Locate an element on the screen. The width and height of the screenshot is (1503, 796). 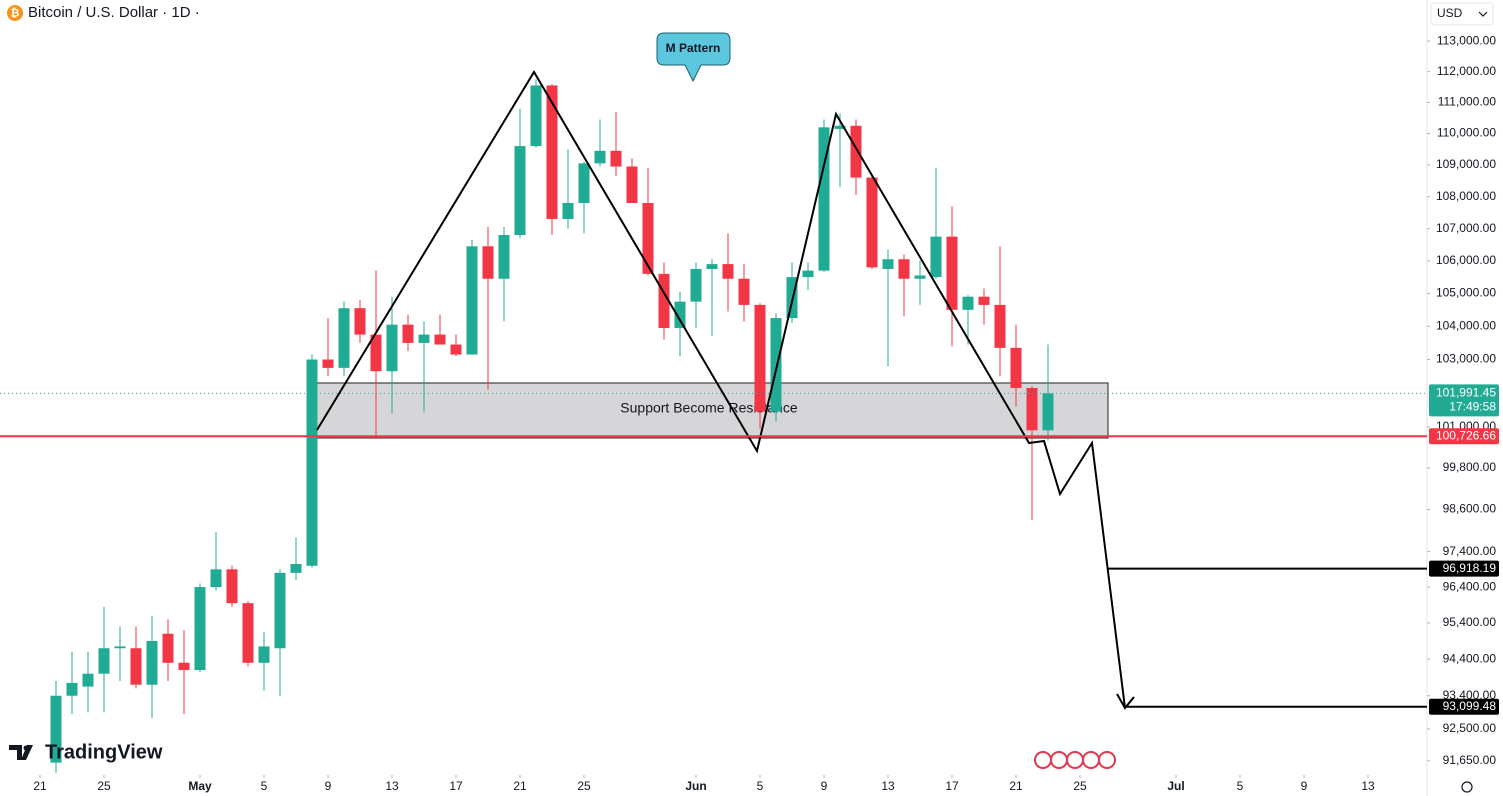
settings-icon is located at coordinates (1467, 787).